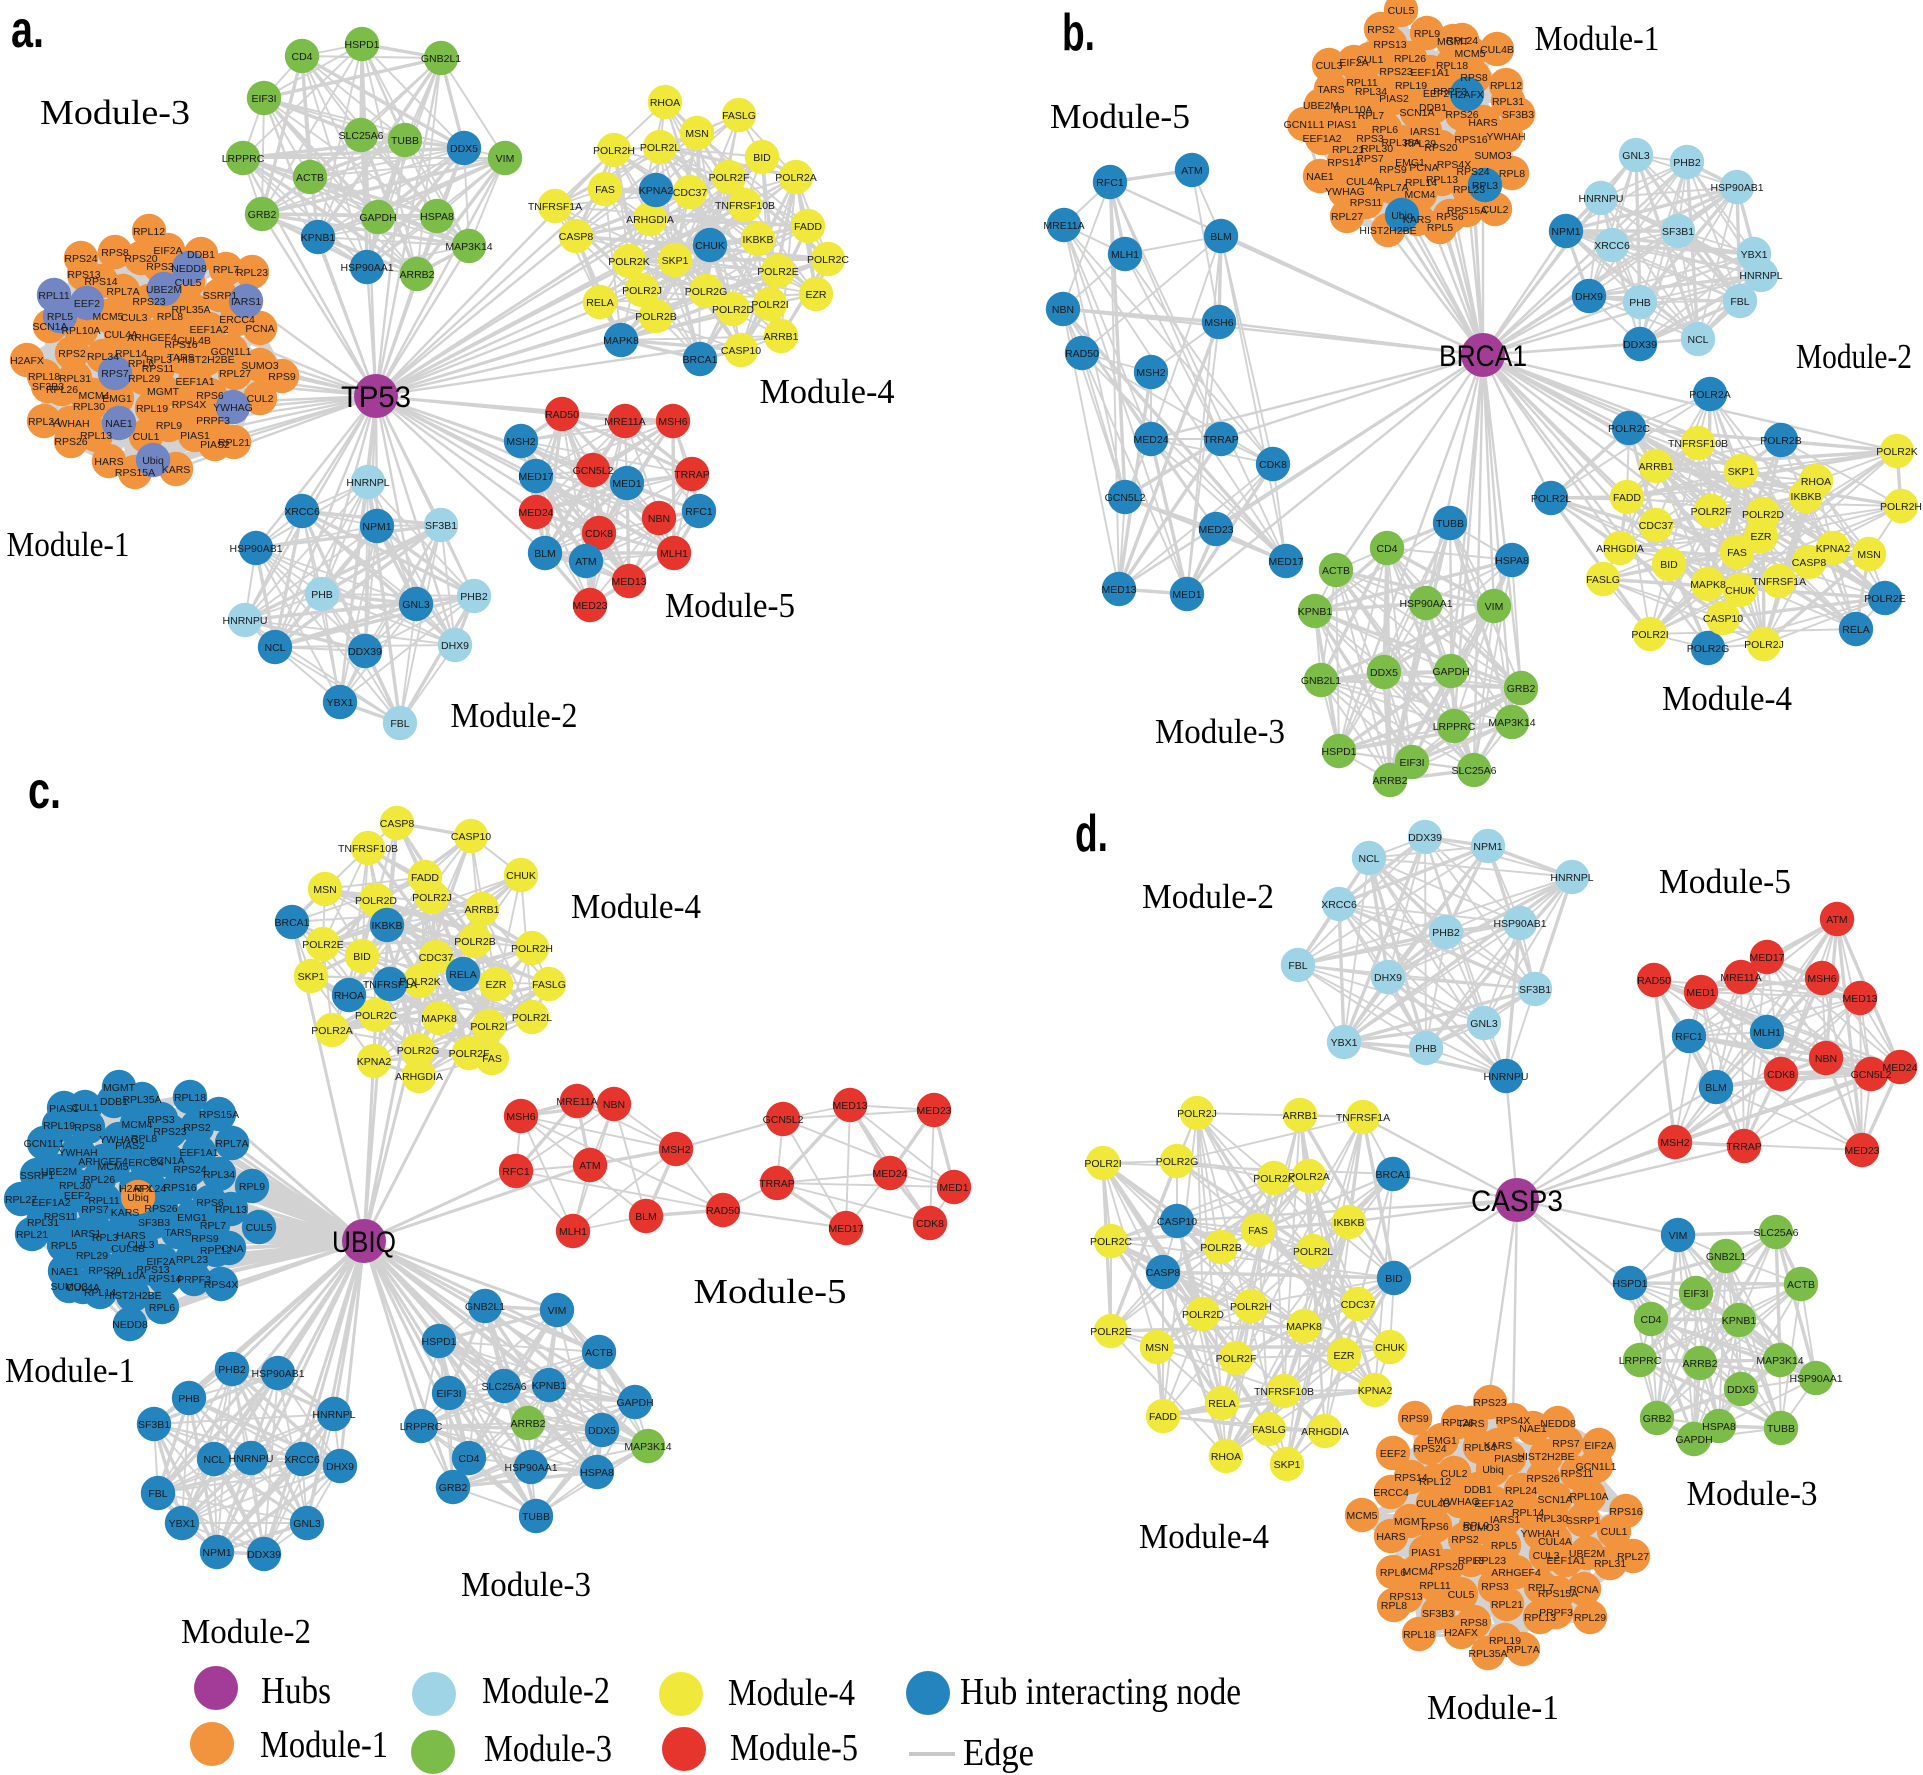 The height and width of the screenshot is (1775, 1923). What do you see at coordinates (1429, 1449) in the screenshot?
I see `svg-text: RPS24` at bounding box center [1429, 1449].